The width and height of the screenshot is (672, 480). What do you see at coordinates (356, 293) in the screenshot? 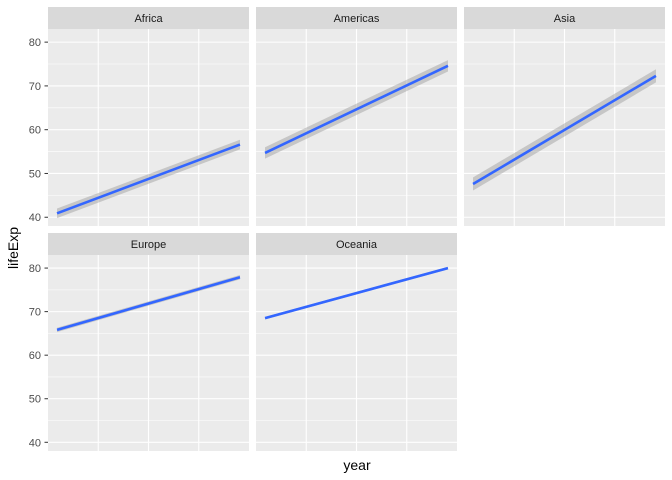
I see `trend-line-oceania` at bounding box center [356, 293].